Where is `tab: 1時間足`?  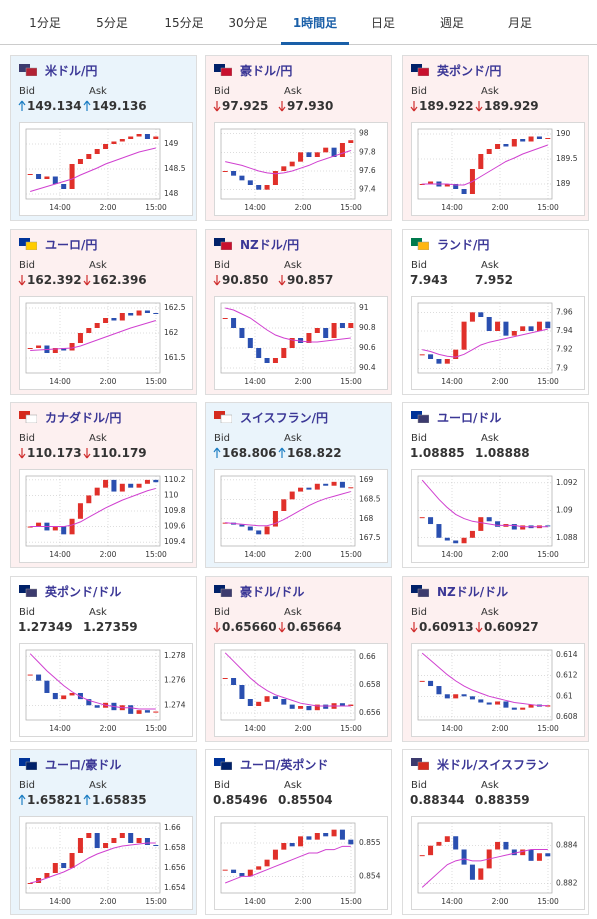 tab: 1時間足 is located at coordinates (315, 23).